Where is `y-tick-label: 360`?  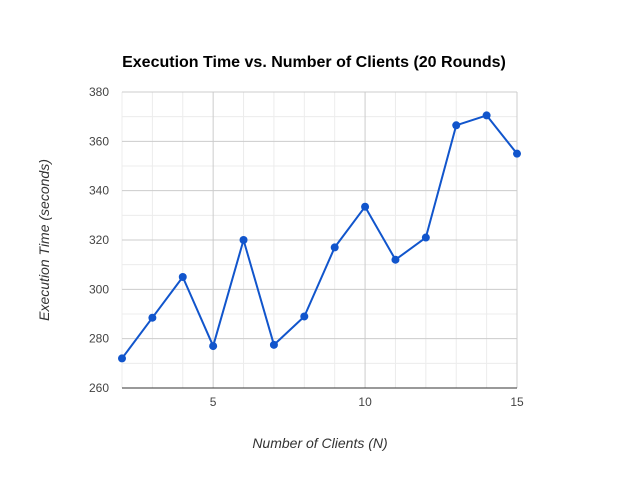 y-tick-label: 360 is located at coordinates (99, 141).